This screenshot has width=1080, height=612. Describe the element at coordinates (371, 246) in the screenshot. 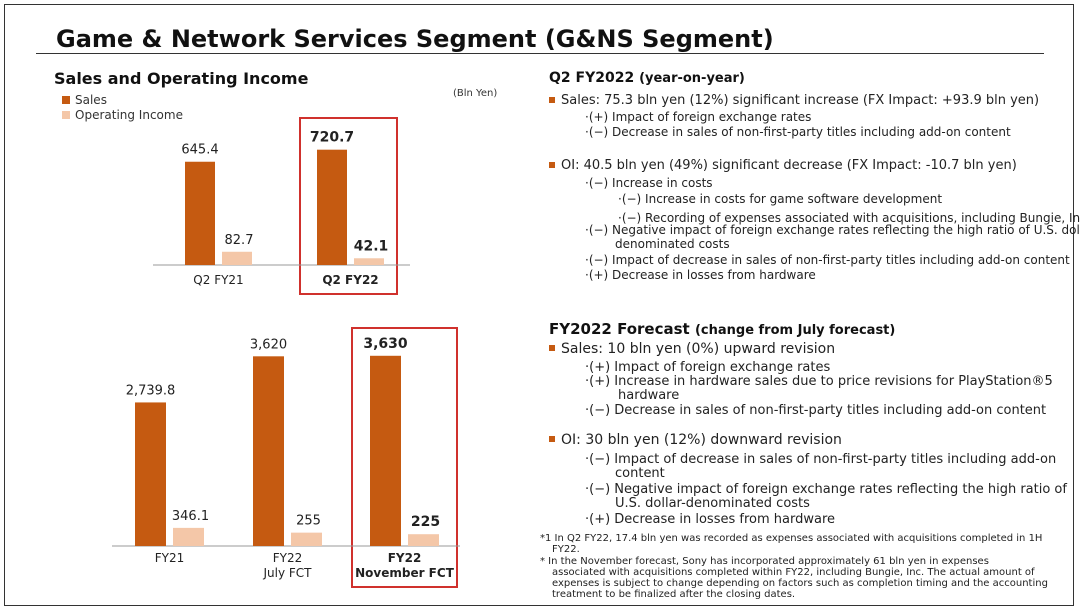

I see `data-label-oi: 42.1` at that location.